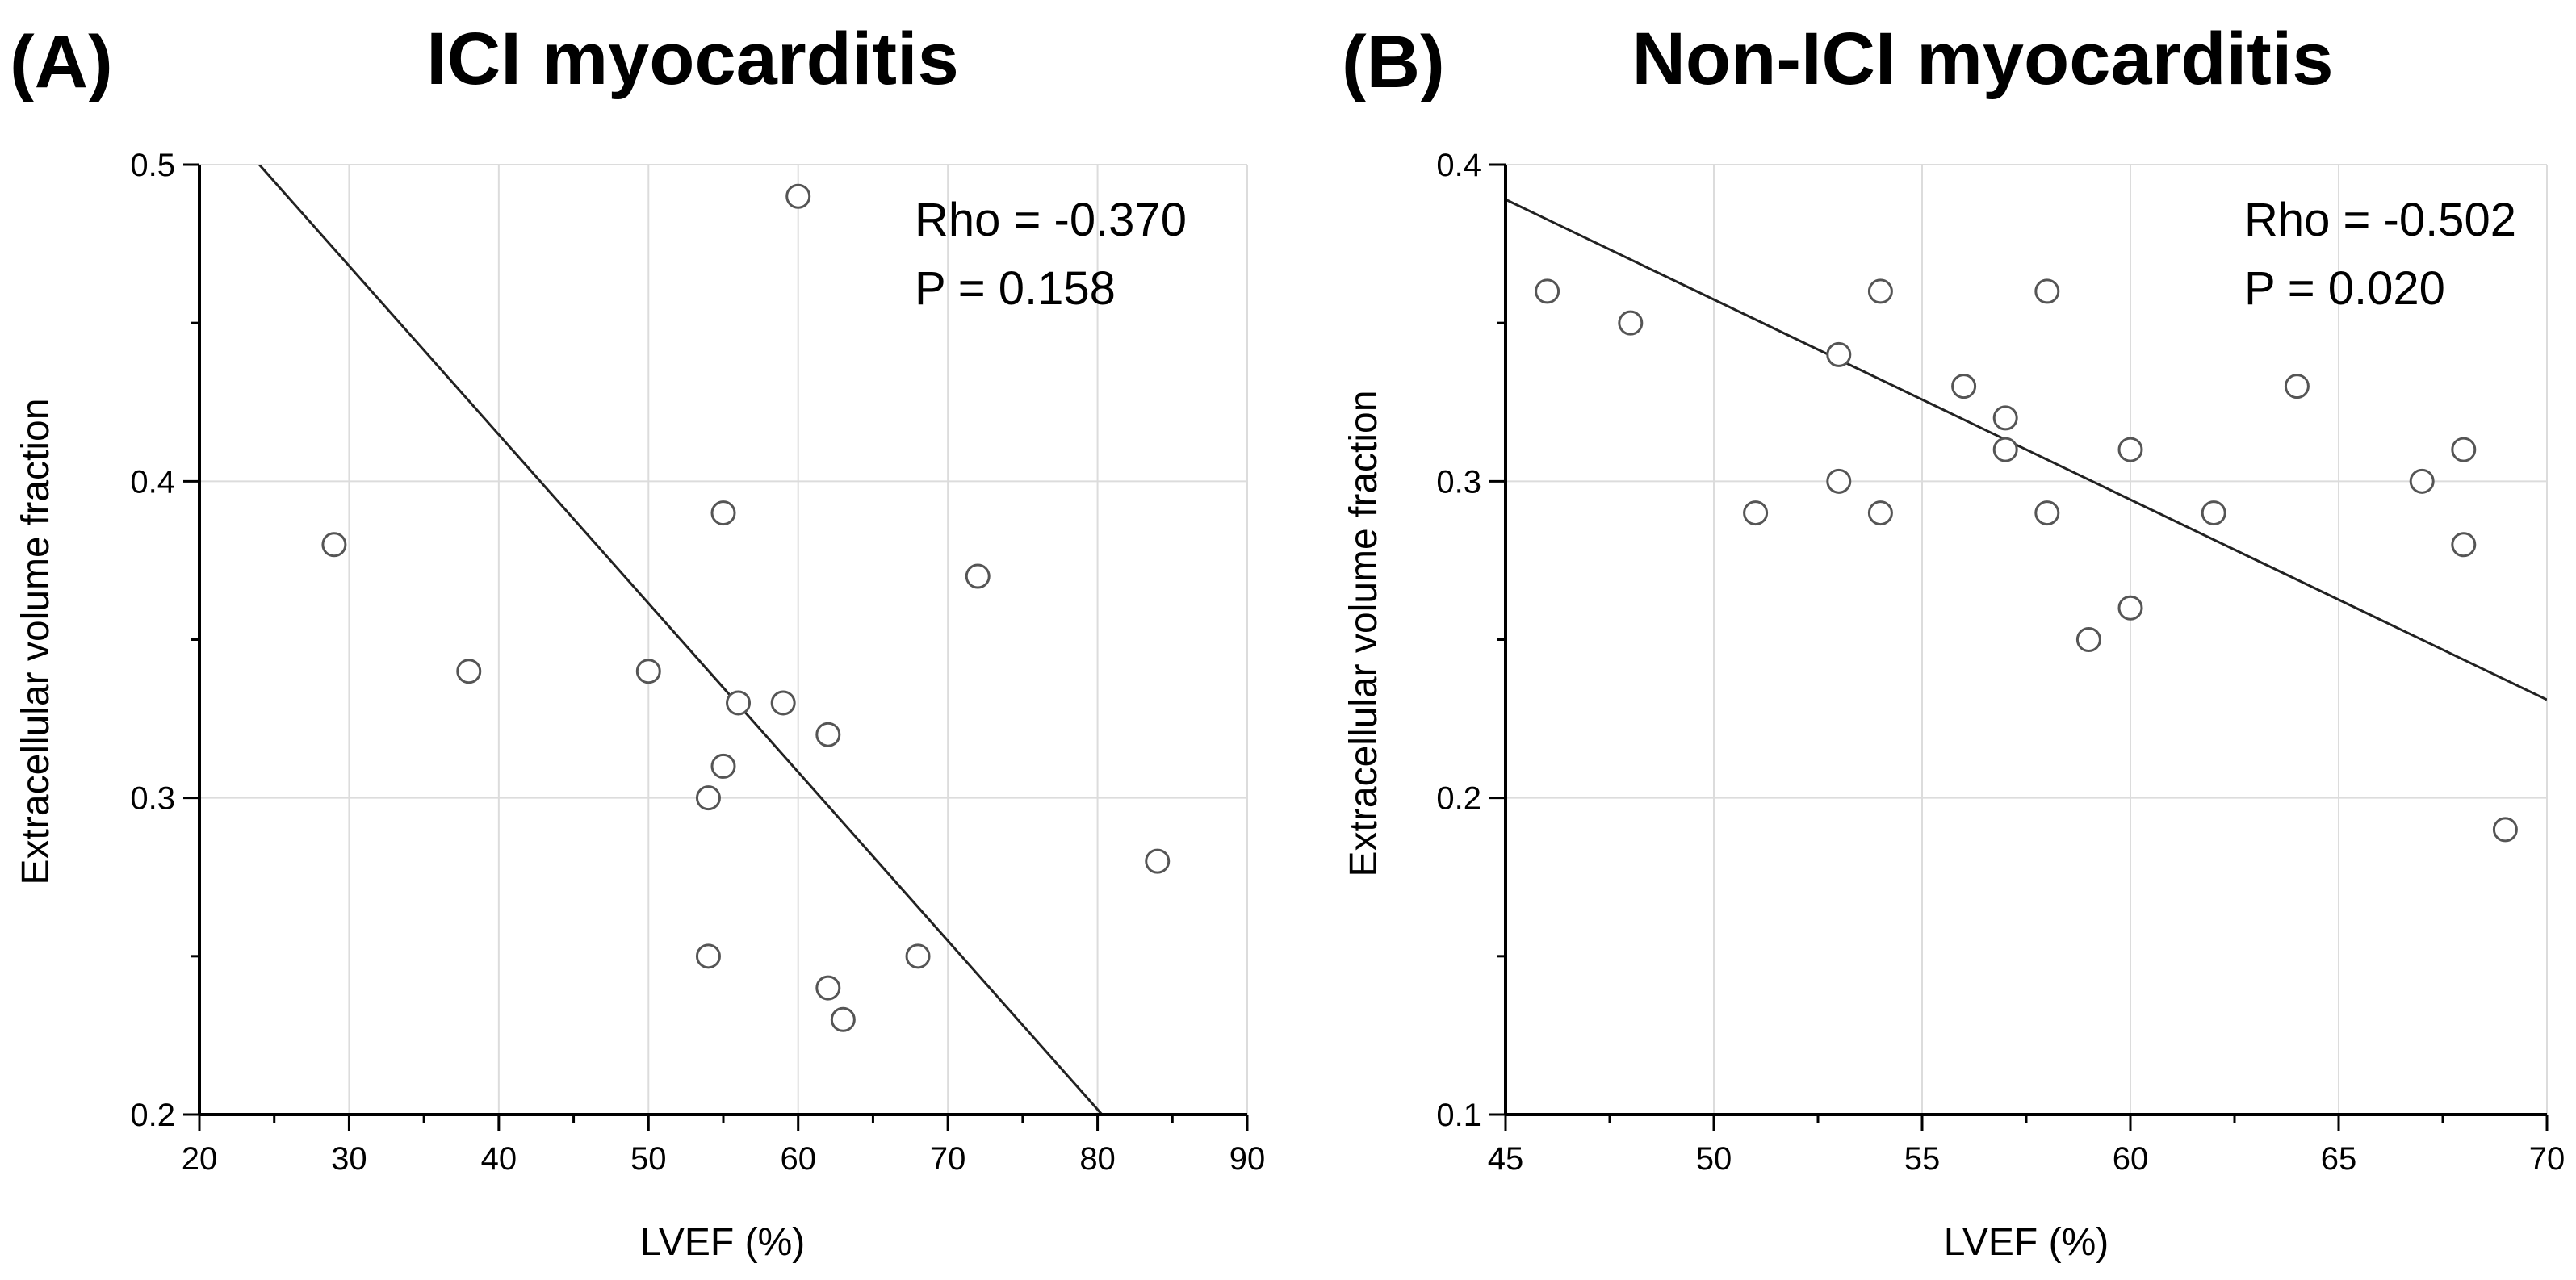 This screenshot has height=1280, width=2576. What do you see at coordinates (1458, 1115) in the screenshot?
I see `y-tick-label: 0.1` at bounding box center [1458, 1115].